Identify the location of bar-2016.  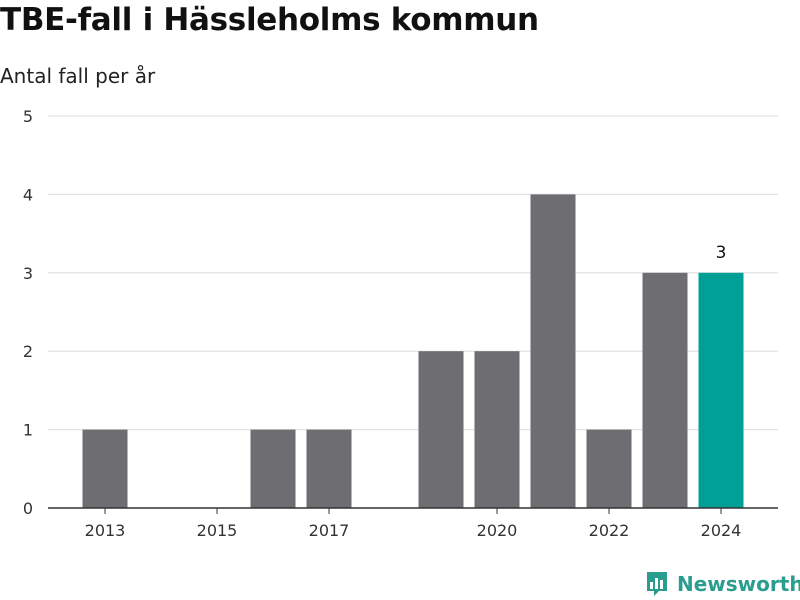
(273, 468).